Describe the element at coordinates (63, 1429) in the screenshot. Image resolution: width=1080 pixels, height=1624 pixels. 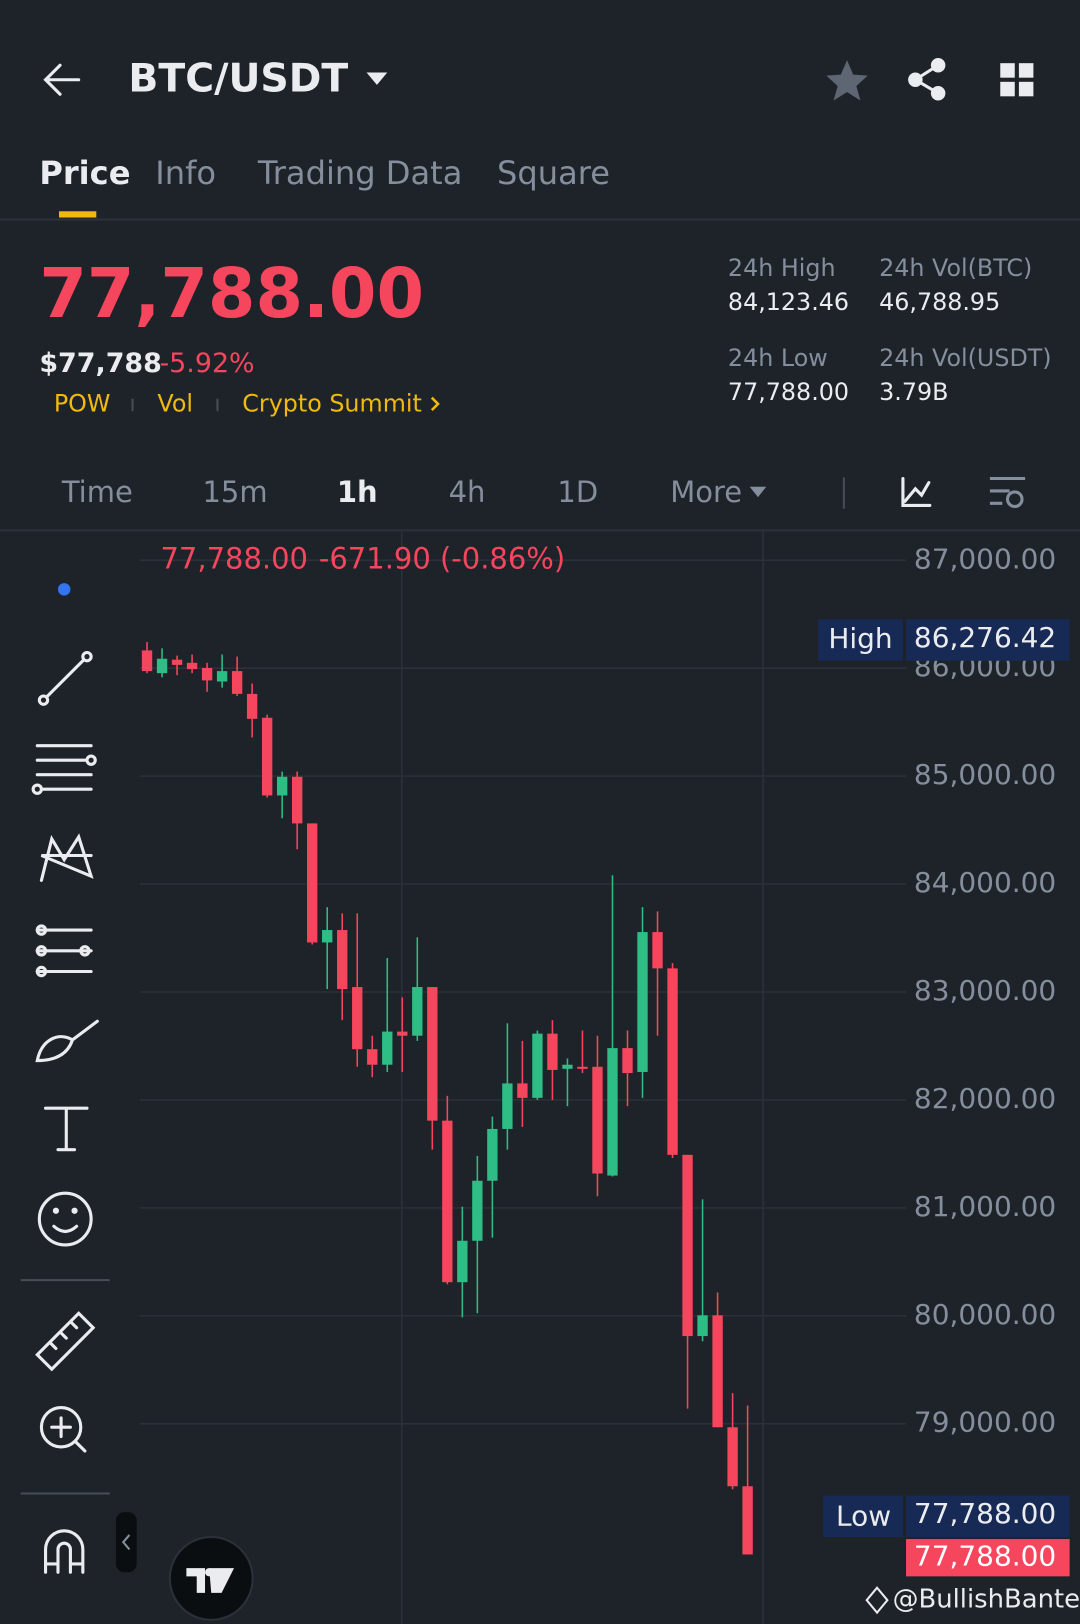
I see `zoom-tool` at that location.